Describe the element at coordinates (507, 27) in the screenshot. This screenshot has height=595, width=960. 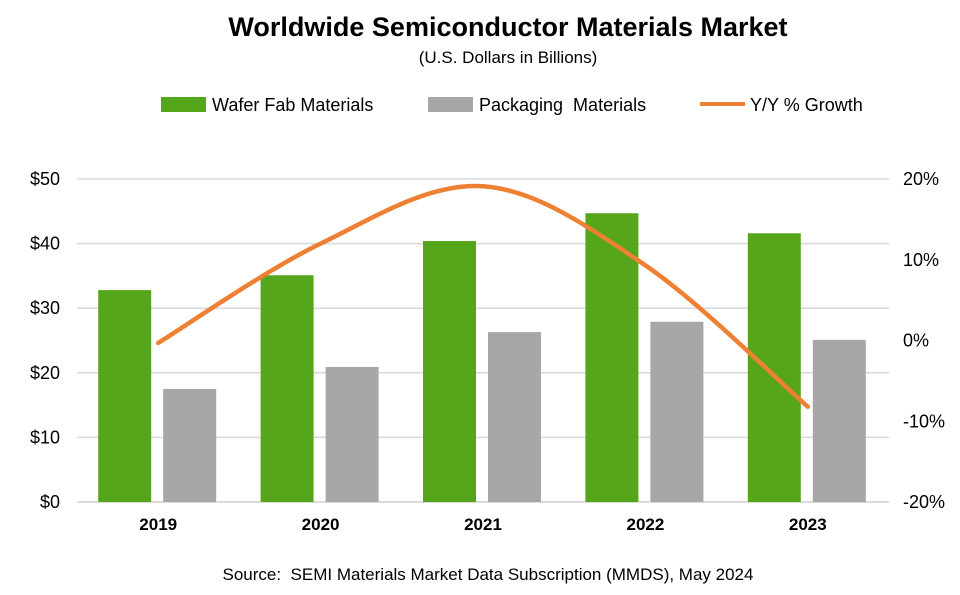
I see `chart-title: Worldwide Semiconductor Materials Market` at that location.